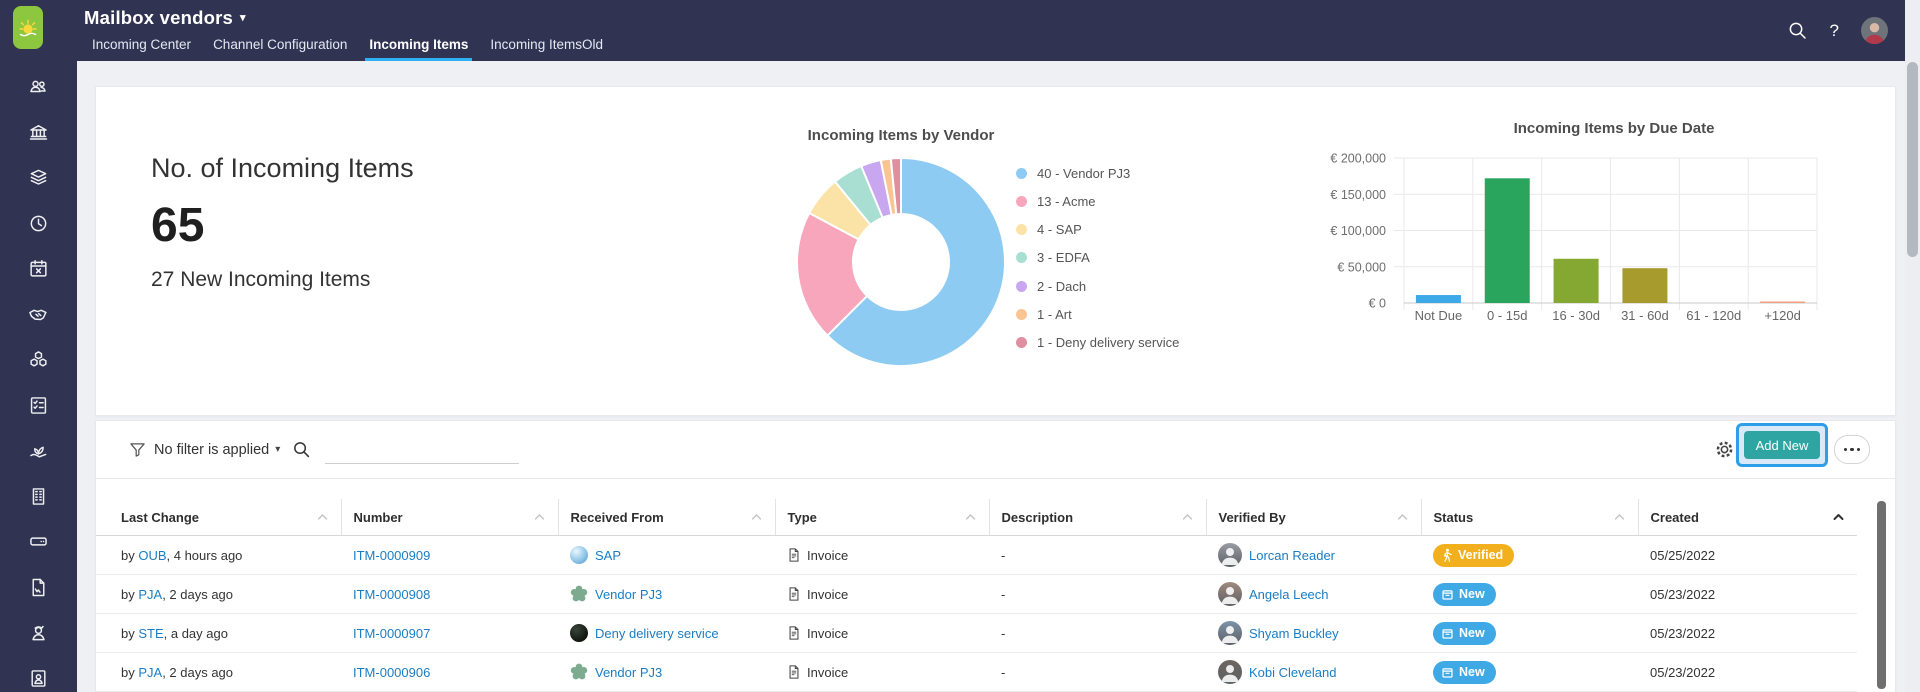 The width and height of the screenshot is (1920, 692). Describe the element at coordinates (1097, 633) in the screenshot. I see `cell-description: -` at that location.